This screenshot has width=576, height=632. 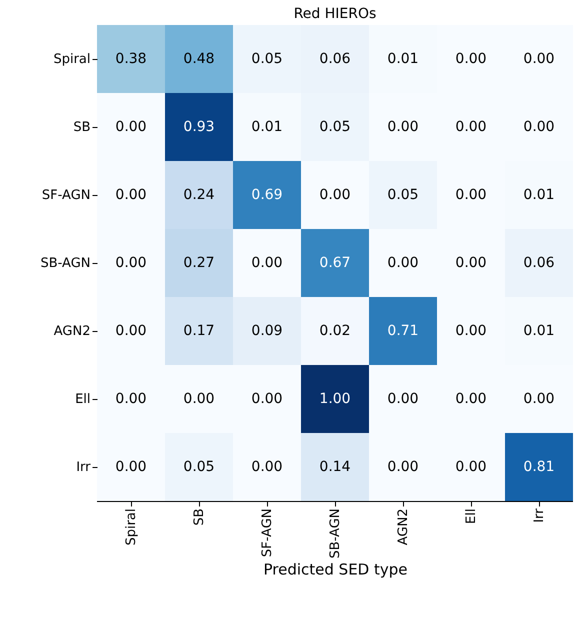 I want to click on data-label: 0.93, so click(x=199, y=127).